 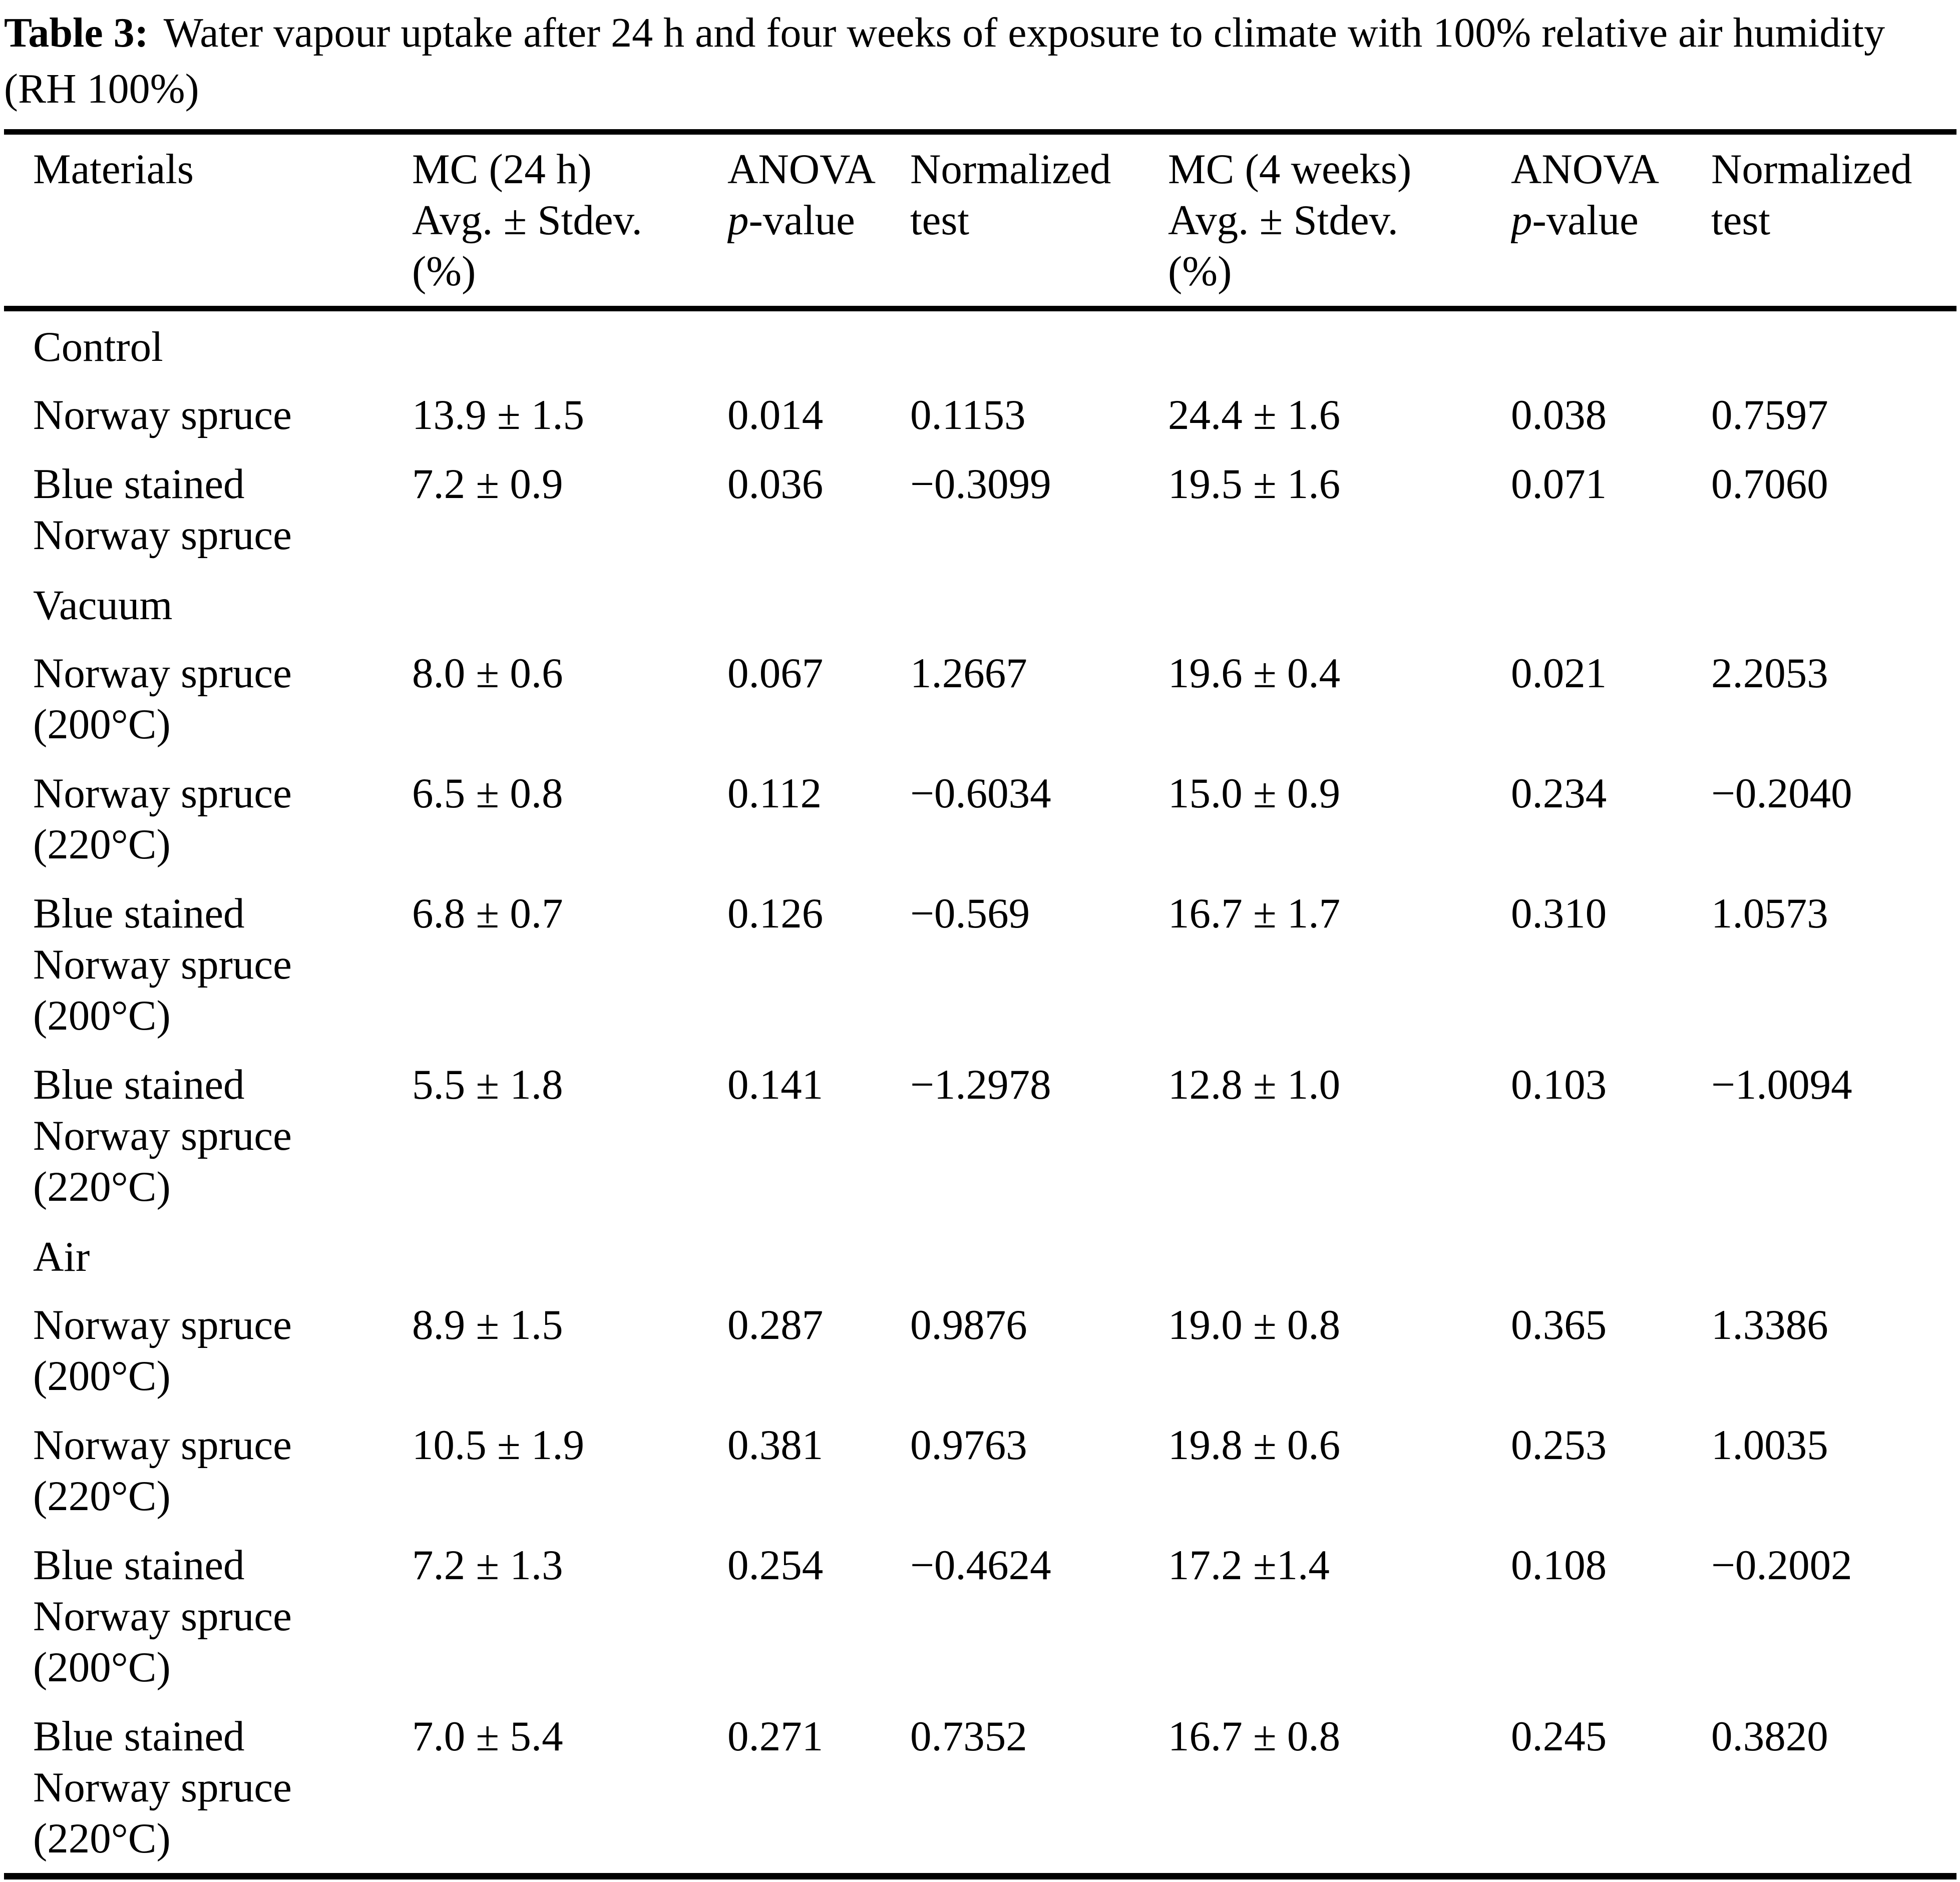 What do you see at coordinates (1254, 1085) in the screenshot?
I see `mc-4w-cell: 12.8 ± 1.0` at bounding box center [1254, 1085].